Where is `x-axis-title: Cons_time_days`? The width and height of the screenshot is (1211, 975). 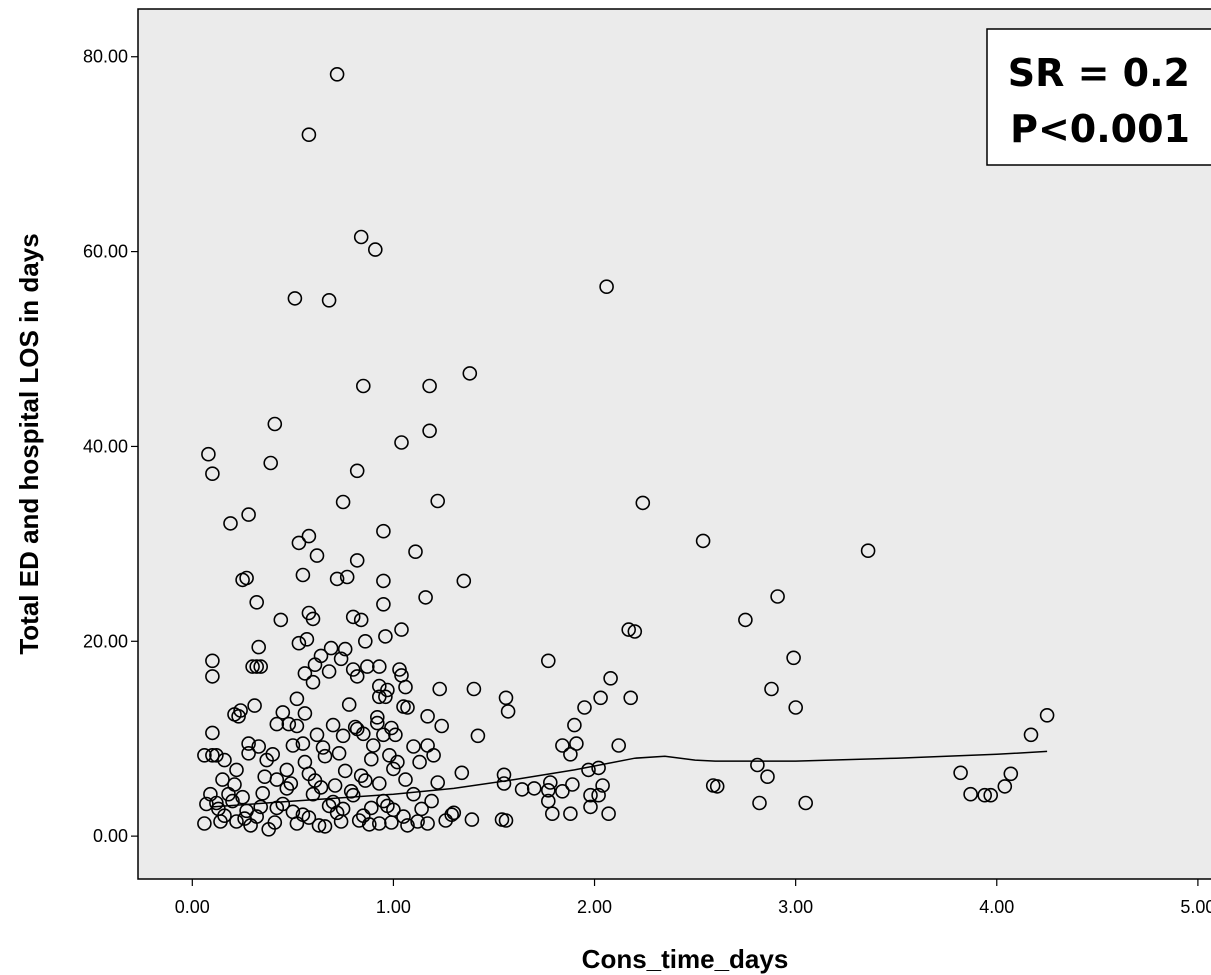
x-axis-title: Cons_time_days is located at coordinates (685, 959).